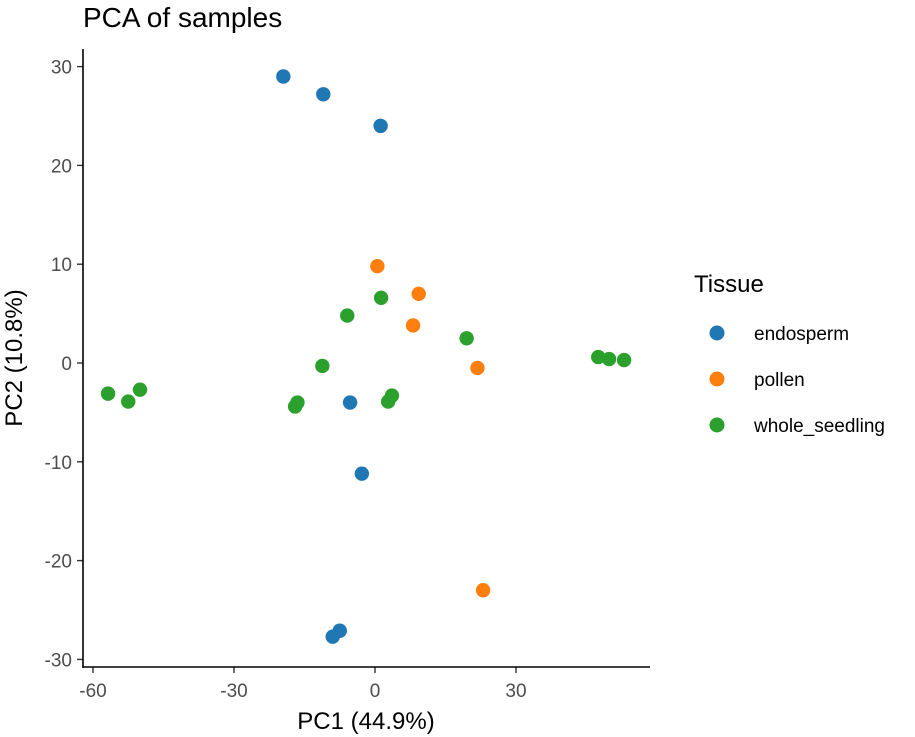 The height and width of the screenshot is (737, 915). Describe the element at coordinates (58, 660) in the screenshot. I see `y-tick-label: -30` at that location.